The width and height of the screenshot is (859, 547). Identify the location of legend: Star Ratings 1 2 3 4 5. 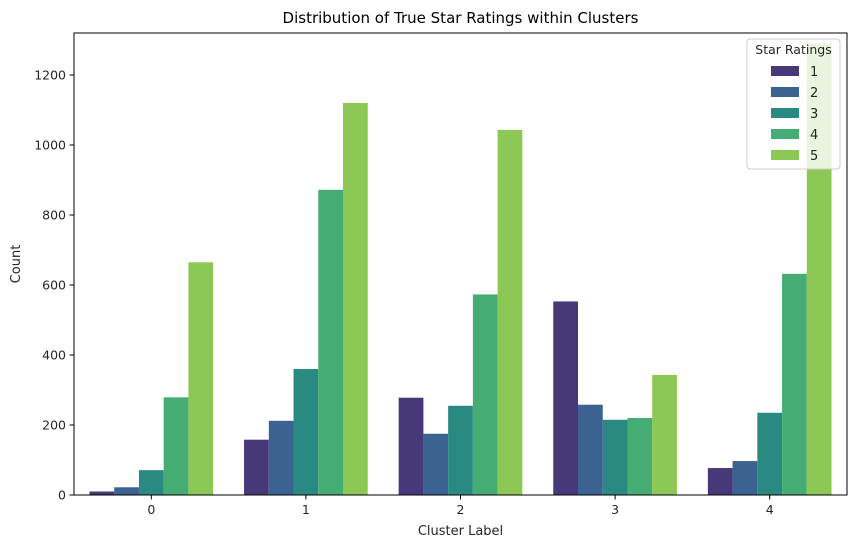
(793, 104).